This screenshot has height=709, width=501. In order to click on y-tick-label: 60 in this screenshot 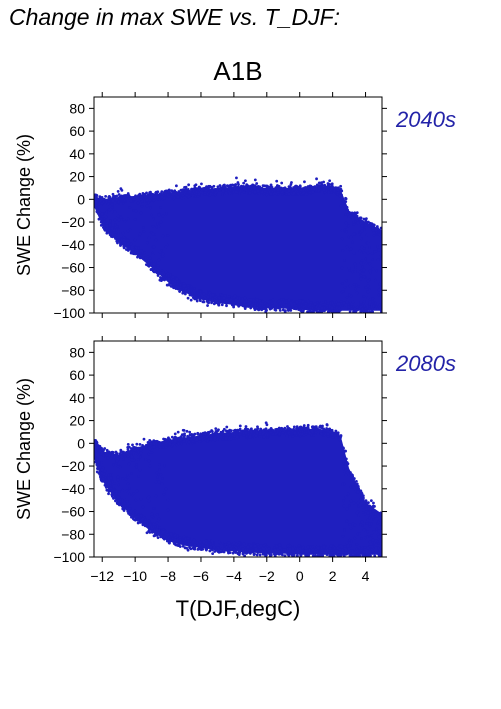, I will do `click(77, 131)`.